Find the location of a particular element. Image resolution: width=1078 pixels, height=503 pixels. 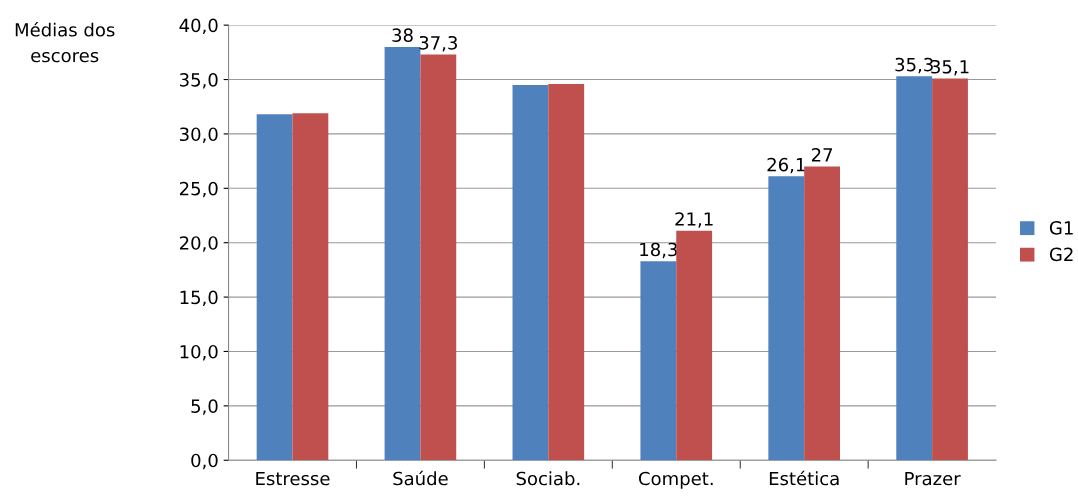

y-tick-label: 25,0 is located at coordinates (198, 189).